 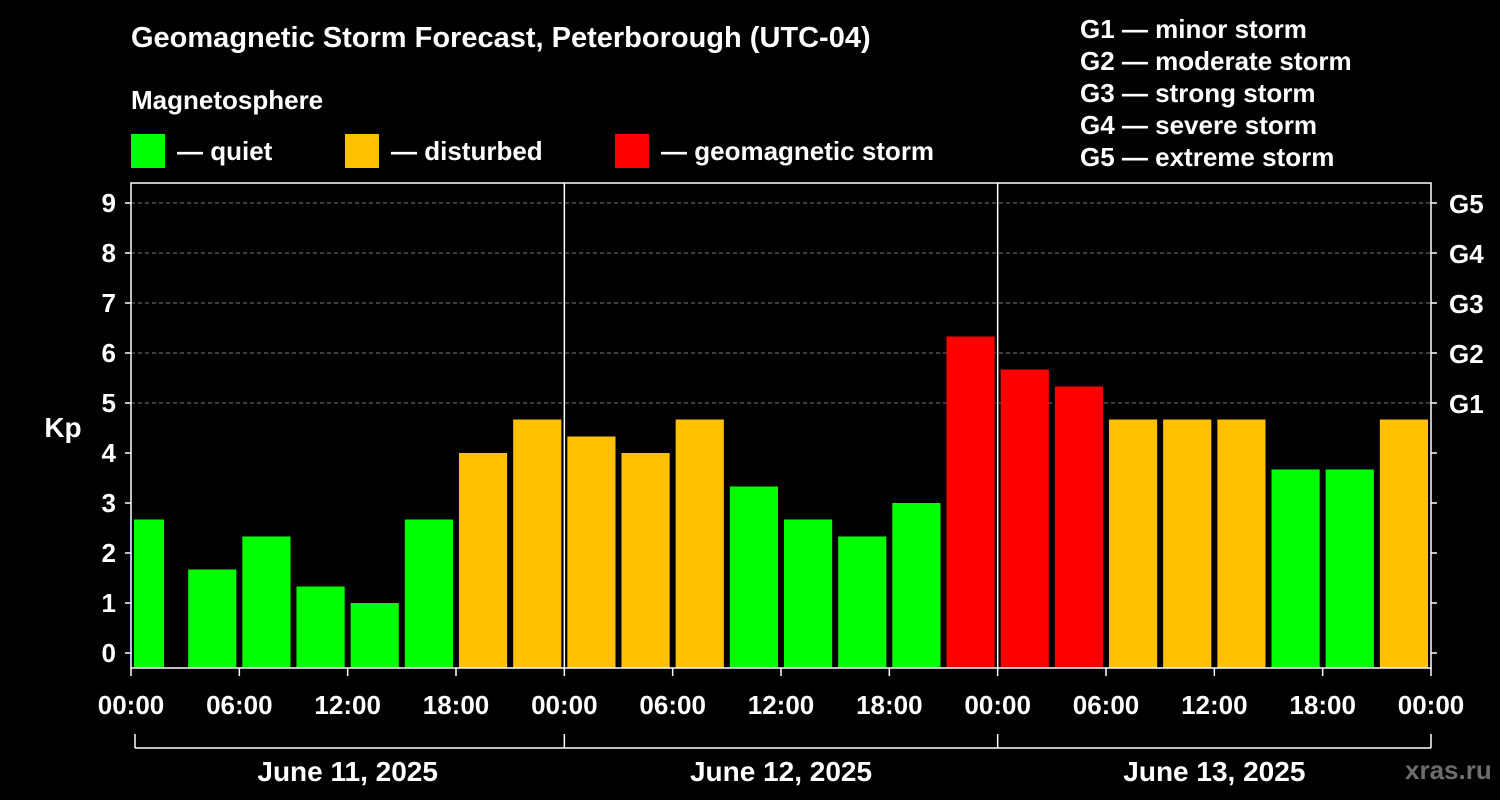 I want to click on y-tick-label-6: 6, so click(x=109, y=353).